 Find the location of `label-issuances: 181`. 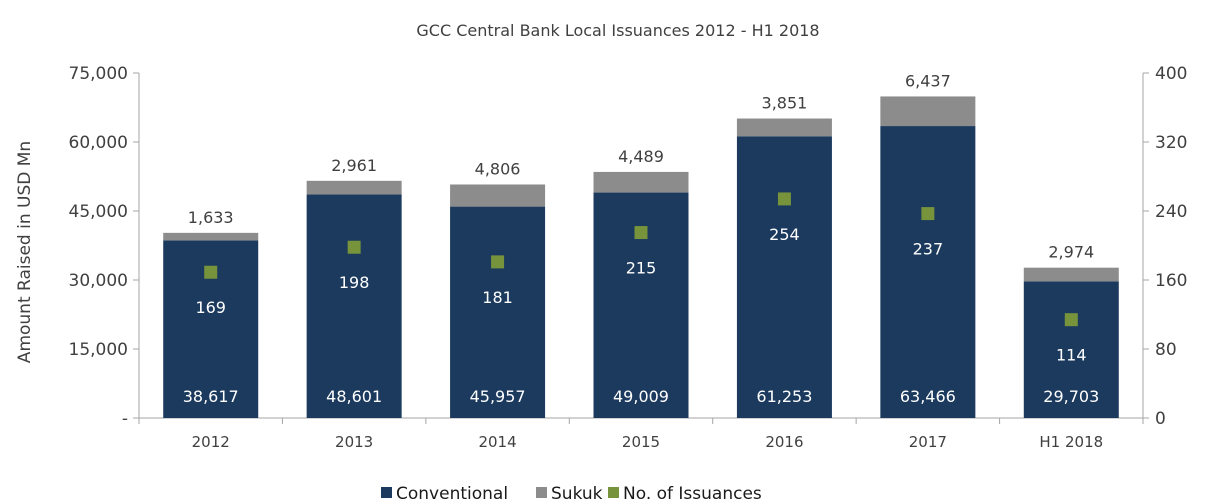

label-issuances: 181 is located at coordinates (497, 297).